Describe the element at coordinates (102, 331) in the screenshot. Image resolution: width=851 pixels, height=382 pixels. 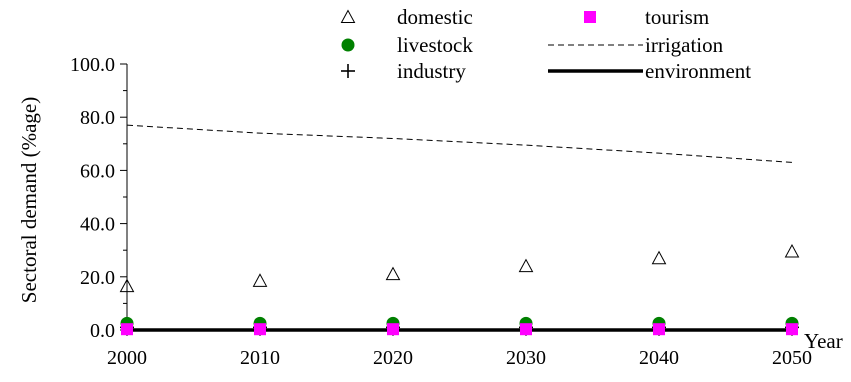
I see `y-tick-label: 0.0` at that location.